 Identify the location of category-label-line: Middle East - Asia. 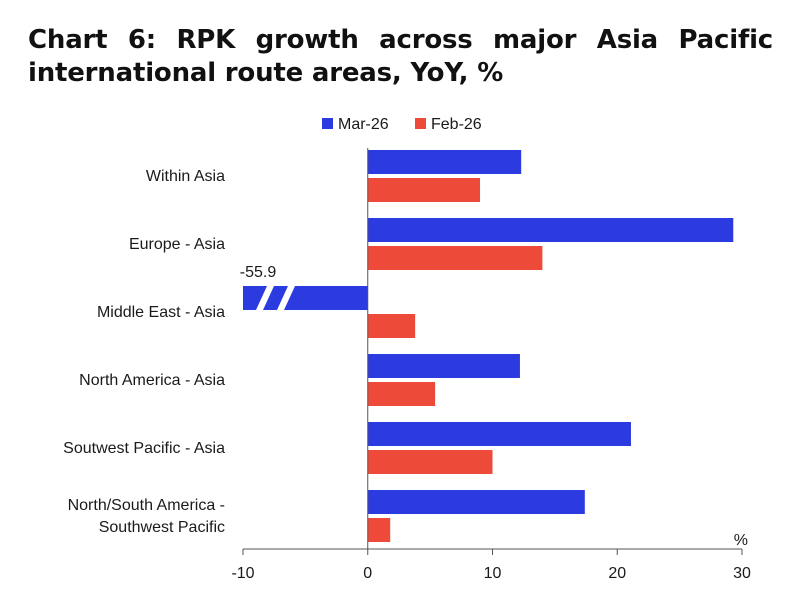
(161, 312).